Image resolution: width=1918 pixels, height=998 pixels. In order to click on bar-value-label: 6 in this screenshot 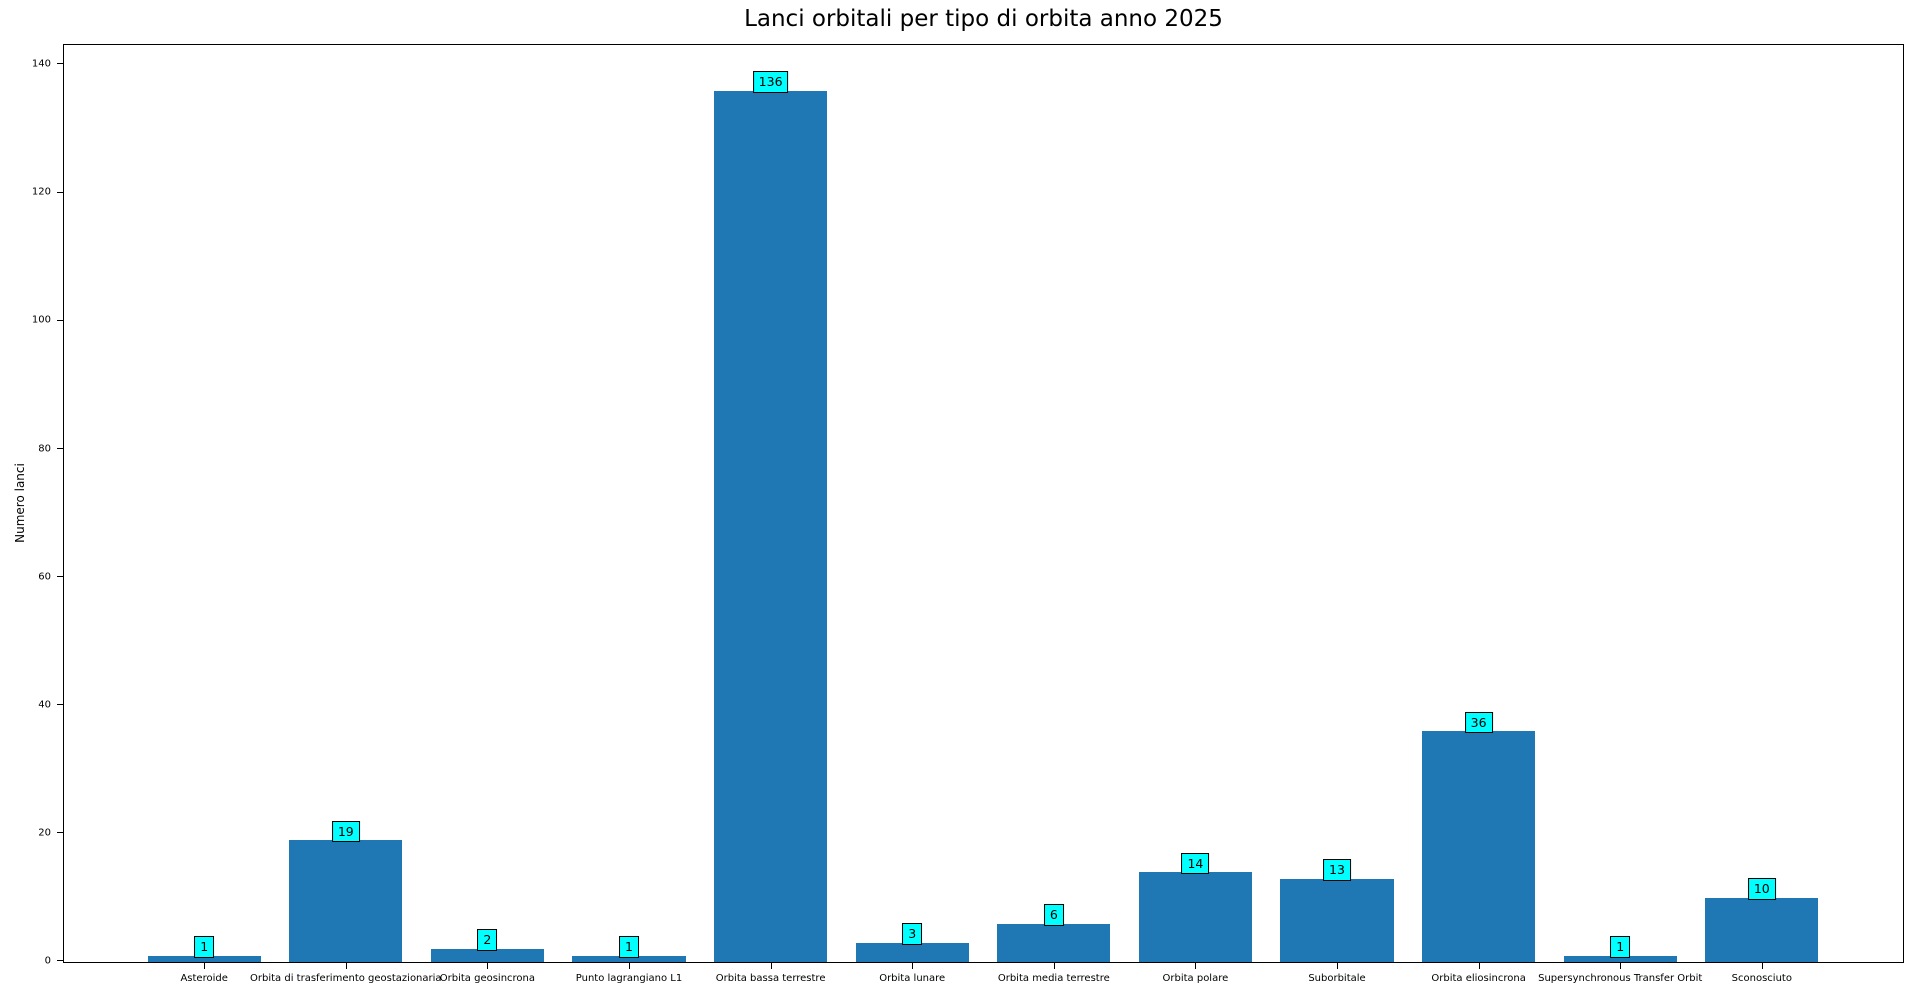, I will do `click(1053, 914)`.